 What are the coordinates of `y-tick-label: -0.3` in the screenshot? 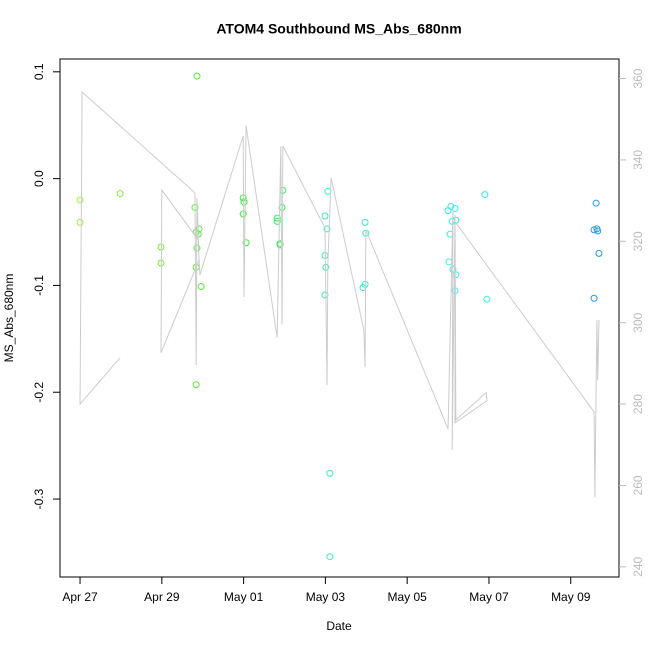 It's located at (39, 498).